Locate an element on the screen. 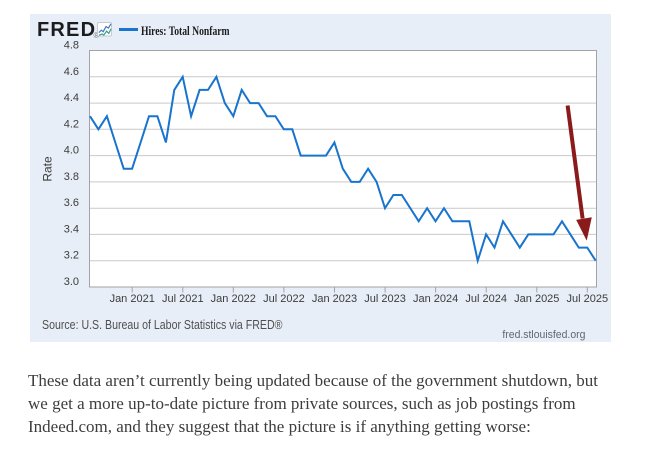 The image size is (651, 455). svg-text: Jan 2022 is located at coordinates (233, 299).